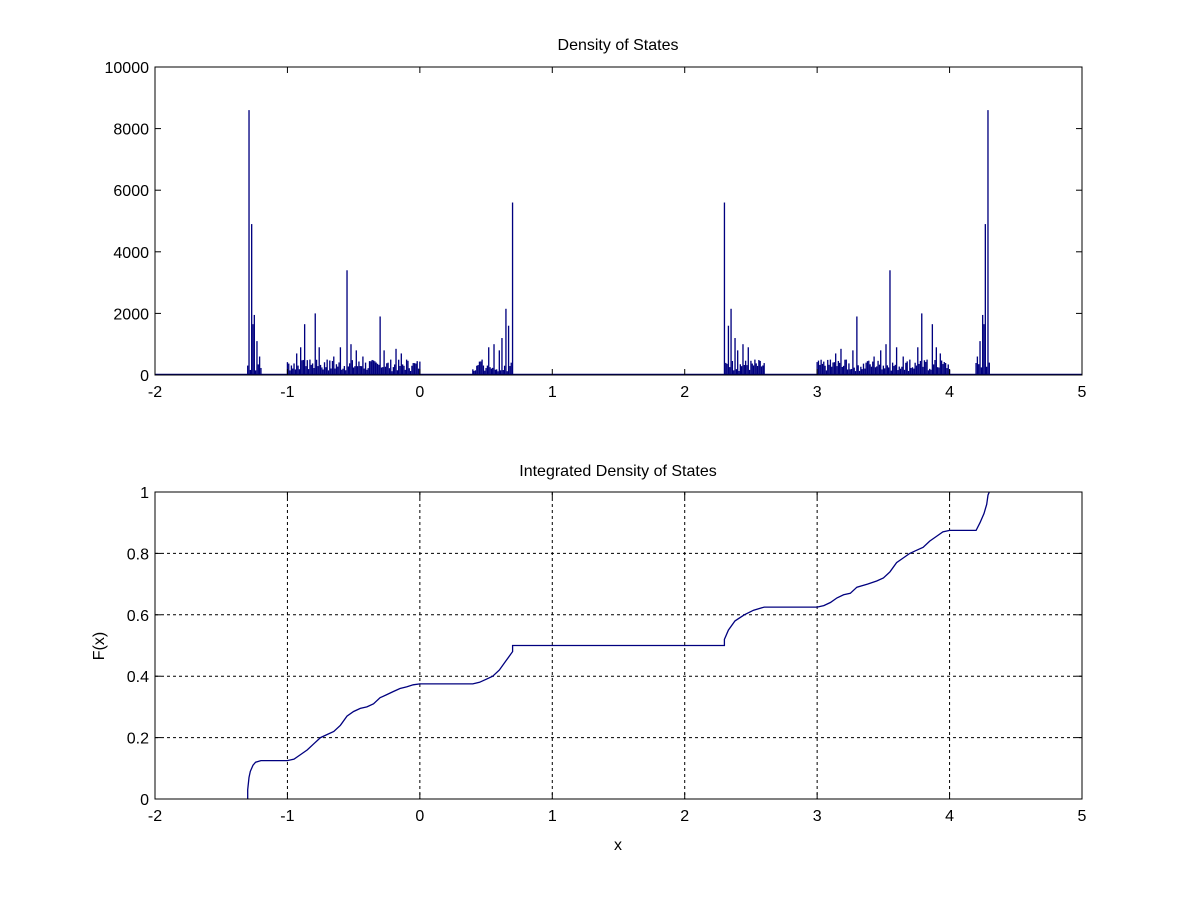 The width and height of the screenshot is (1196, 897). I want to click on y-tick-label: 0.6, so click(138, 616).